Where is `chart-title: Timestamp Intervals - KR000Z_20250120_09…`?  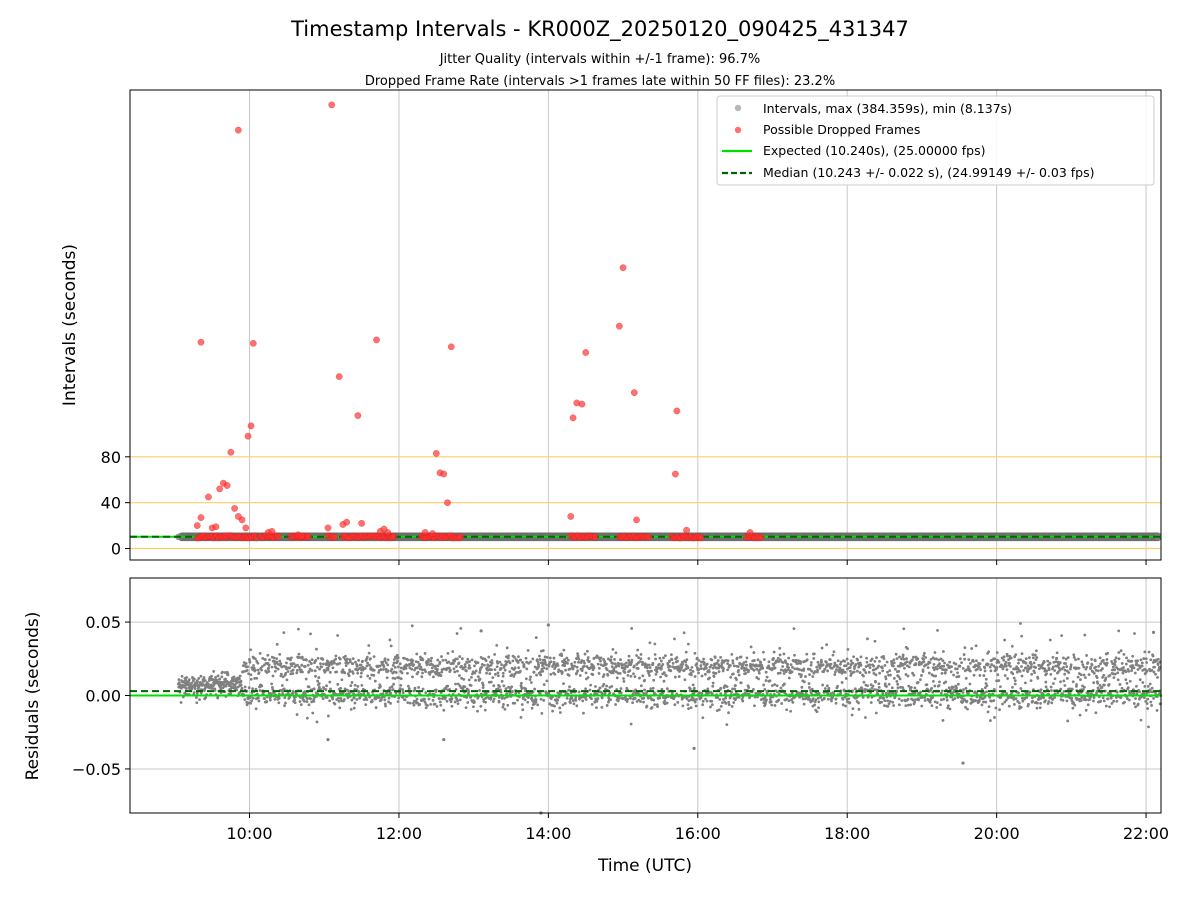
chart-title: Timestamp Intervals - KR000Z_20250120_09… is located at coordinates (599, 29).